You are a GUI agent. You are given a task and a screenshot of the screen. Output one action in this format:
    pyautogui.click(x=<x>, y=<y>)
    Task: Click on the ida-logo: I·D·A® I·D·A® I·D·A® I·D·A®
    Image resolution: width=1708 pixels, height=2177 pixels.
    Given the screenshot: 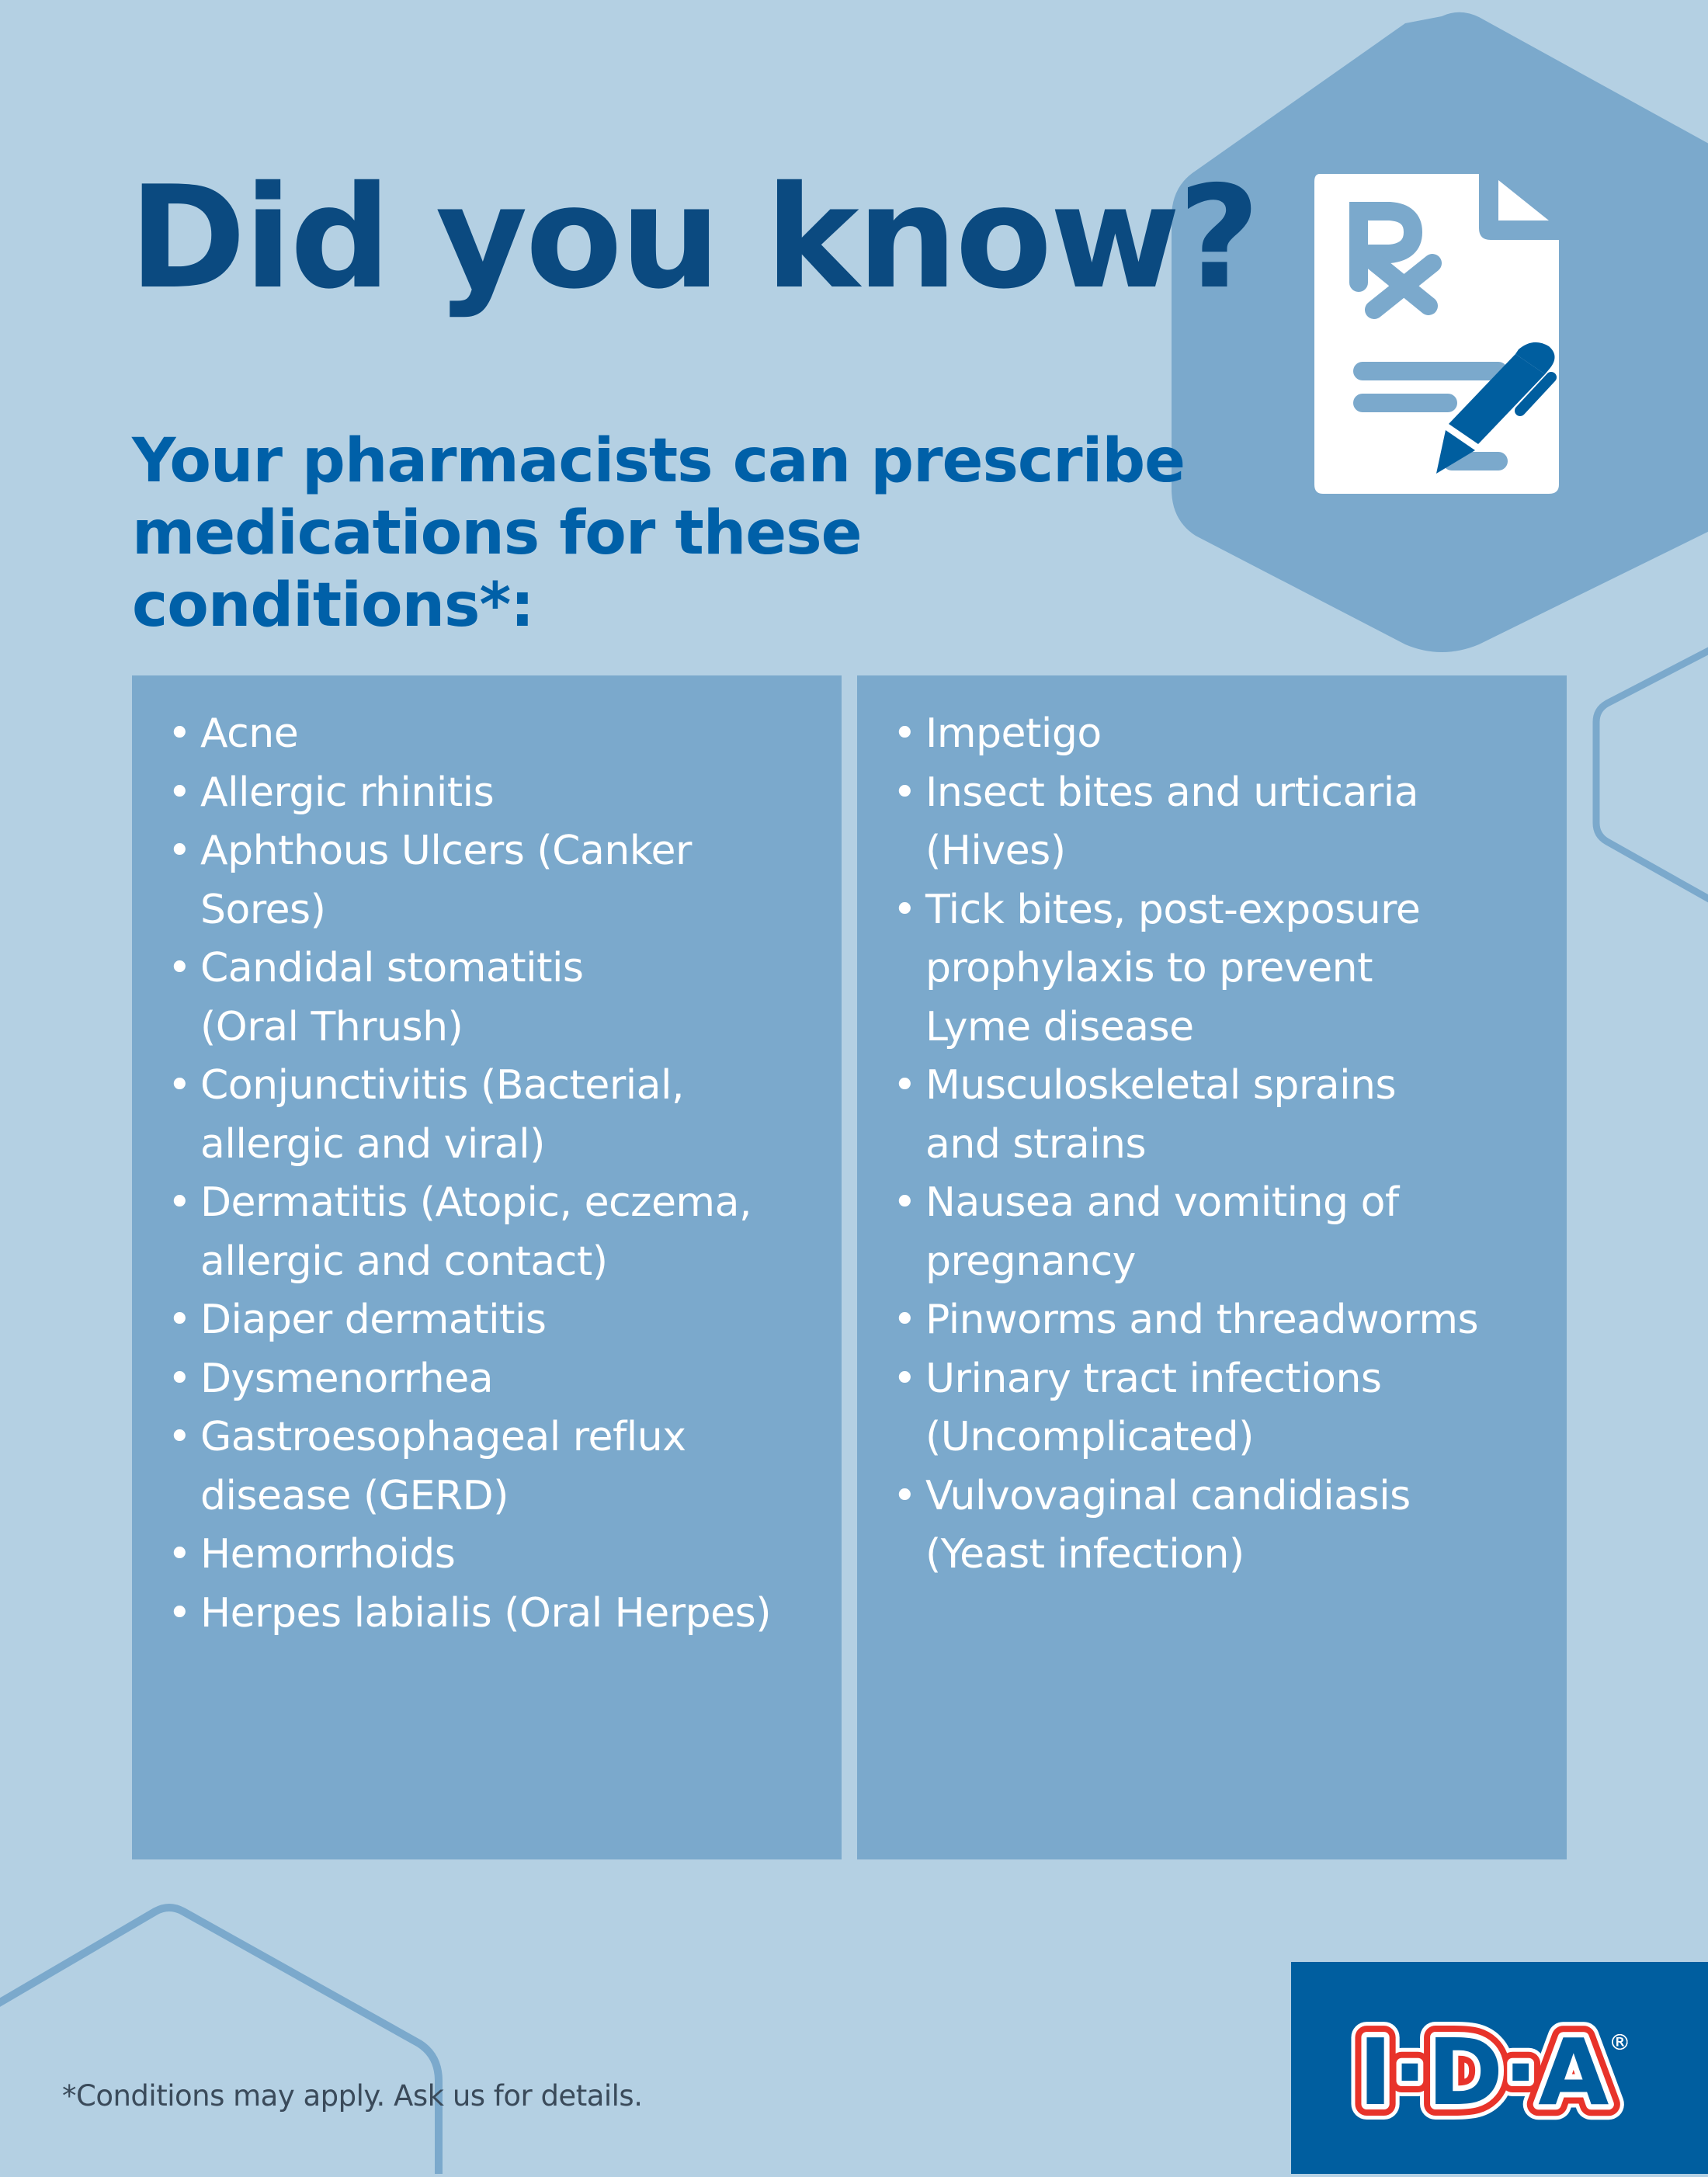 What is the action you would take?
    pyautogui.click(x=1499, y=2068)
    